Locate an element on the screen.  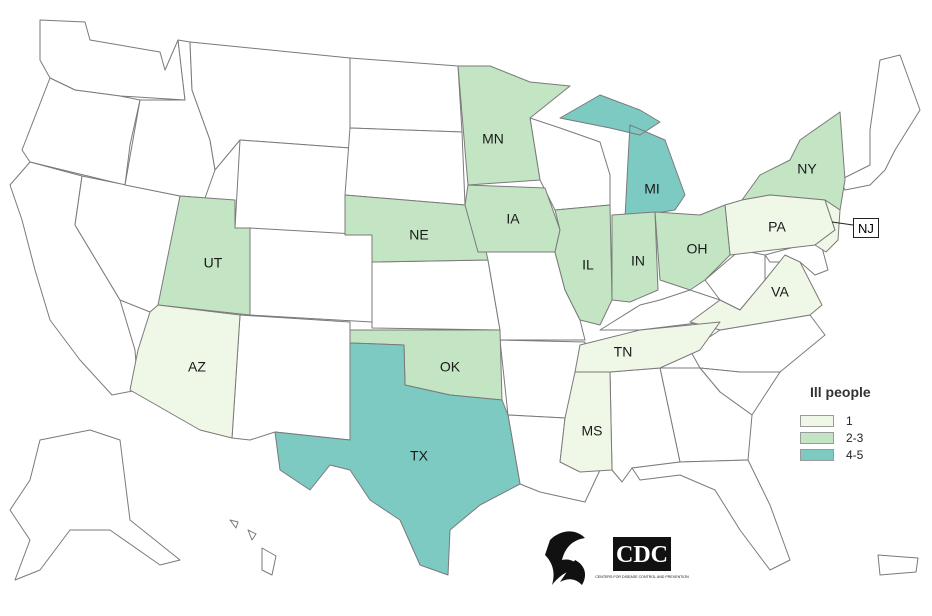
label-IL: IL is located at coordinates (588, 265).